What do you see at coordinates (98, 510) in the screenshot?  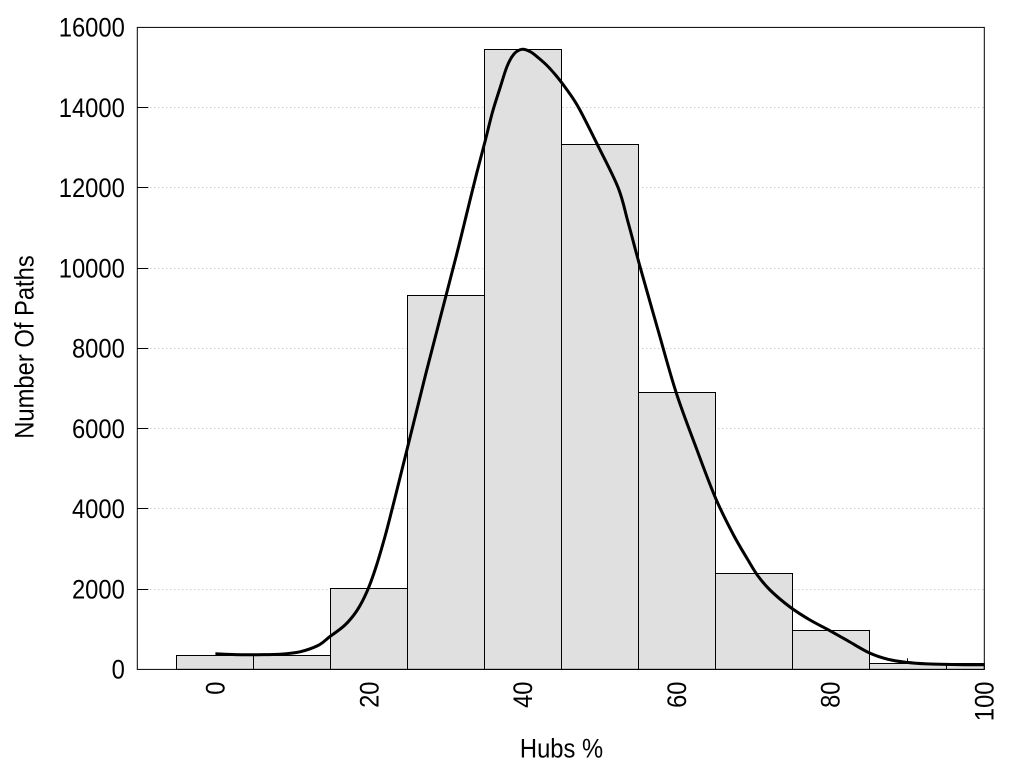 I see `svg-text: 4000` at bounding box center [98, 510].